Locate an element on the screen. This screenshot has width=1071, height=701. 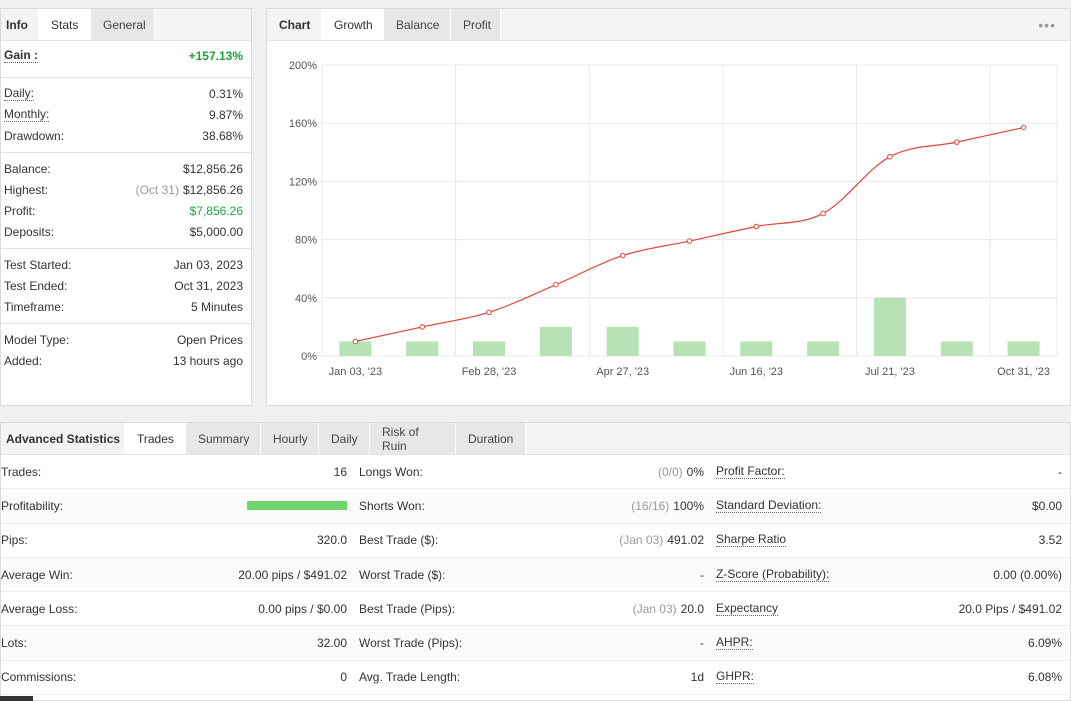
profitability-bar is located at coordinates (297, 506).